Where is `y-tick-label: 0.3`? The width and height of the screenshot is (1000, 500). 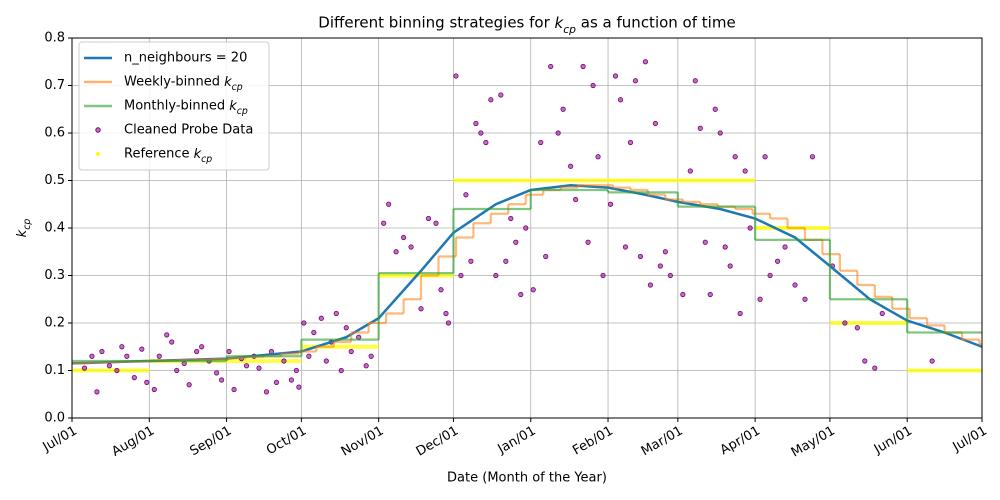
y-tick-label: 0.3 is located at coordinates (54, 275).